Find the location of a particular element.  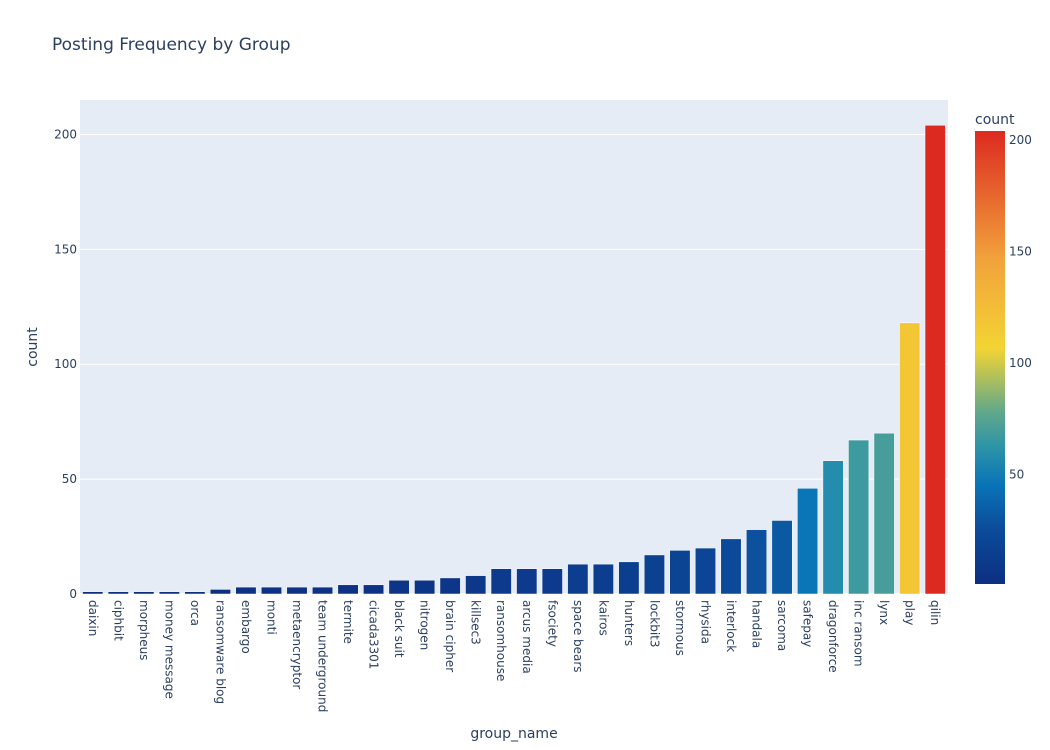

x-tick-label: nitrogen is located at coordinates (425, 625).